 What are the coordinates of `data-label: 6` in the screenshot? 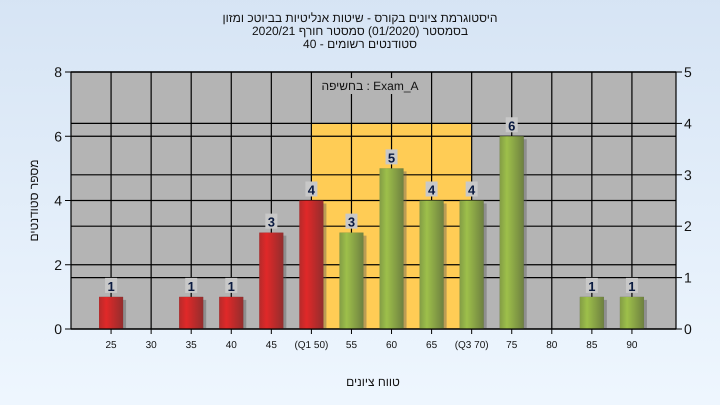 It's located at (512, 126).